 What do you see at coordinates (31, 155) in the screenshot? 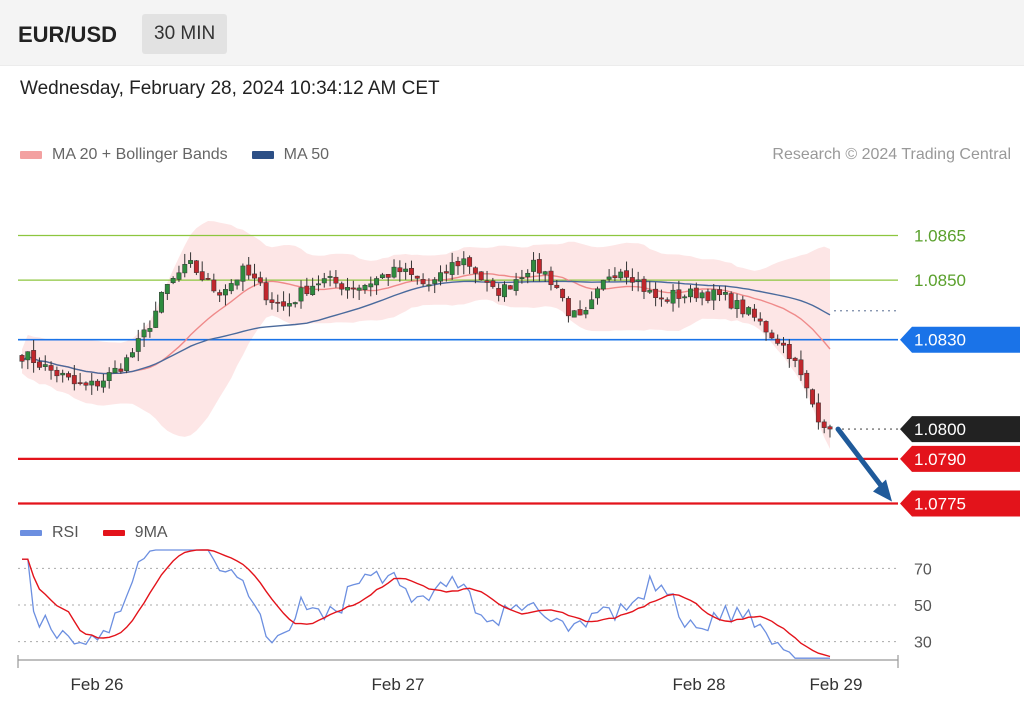
I see `ma20-swatch` at bounding box center [31, 155].